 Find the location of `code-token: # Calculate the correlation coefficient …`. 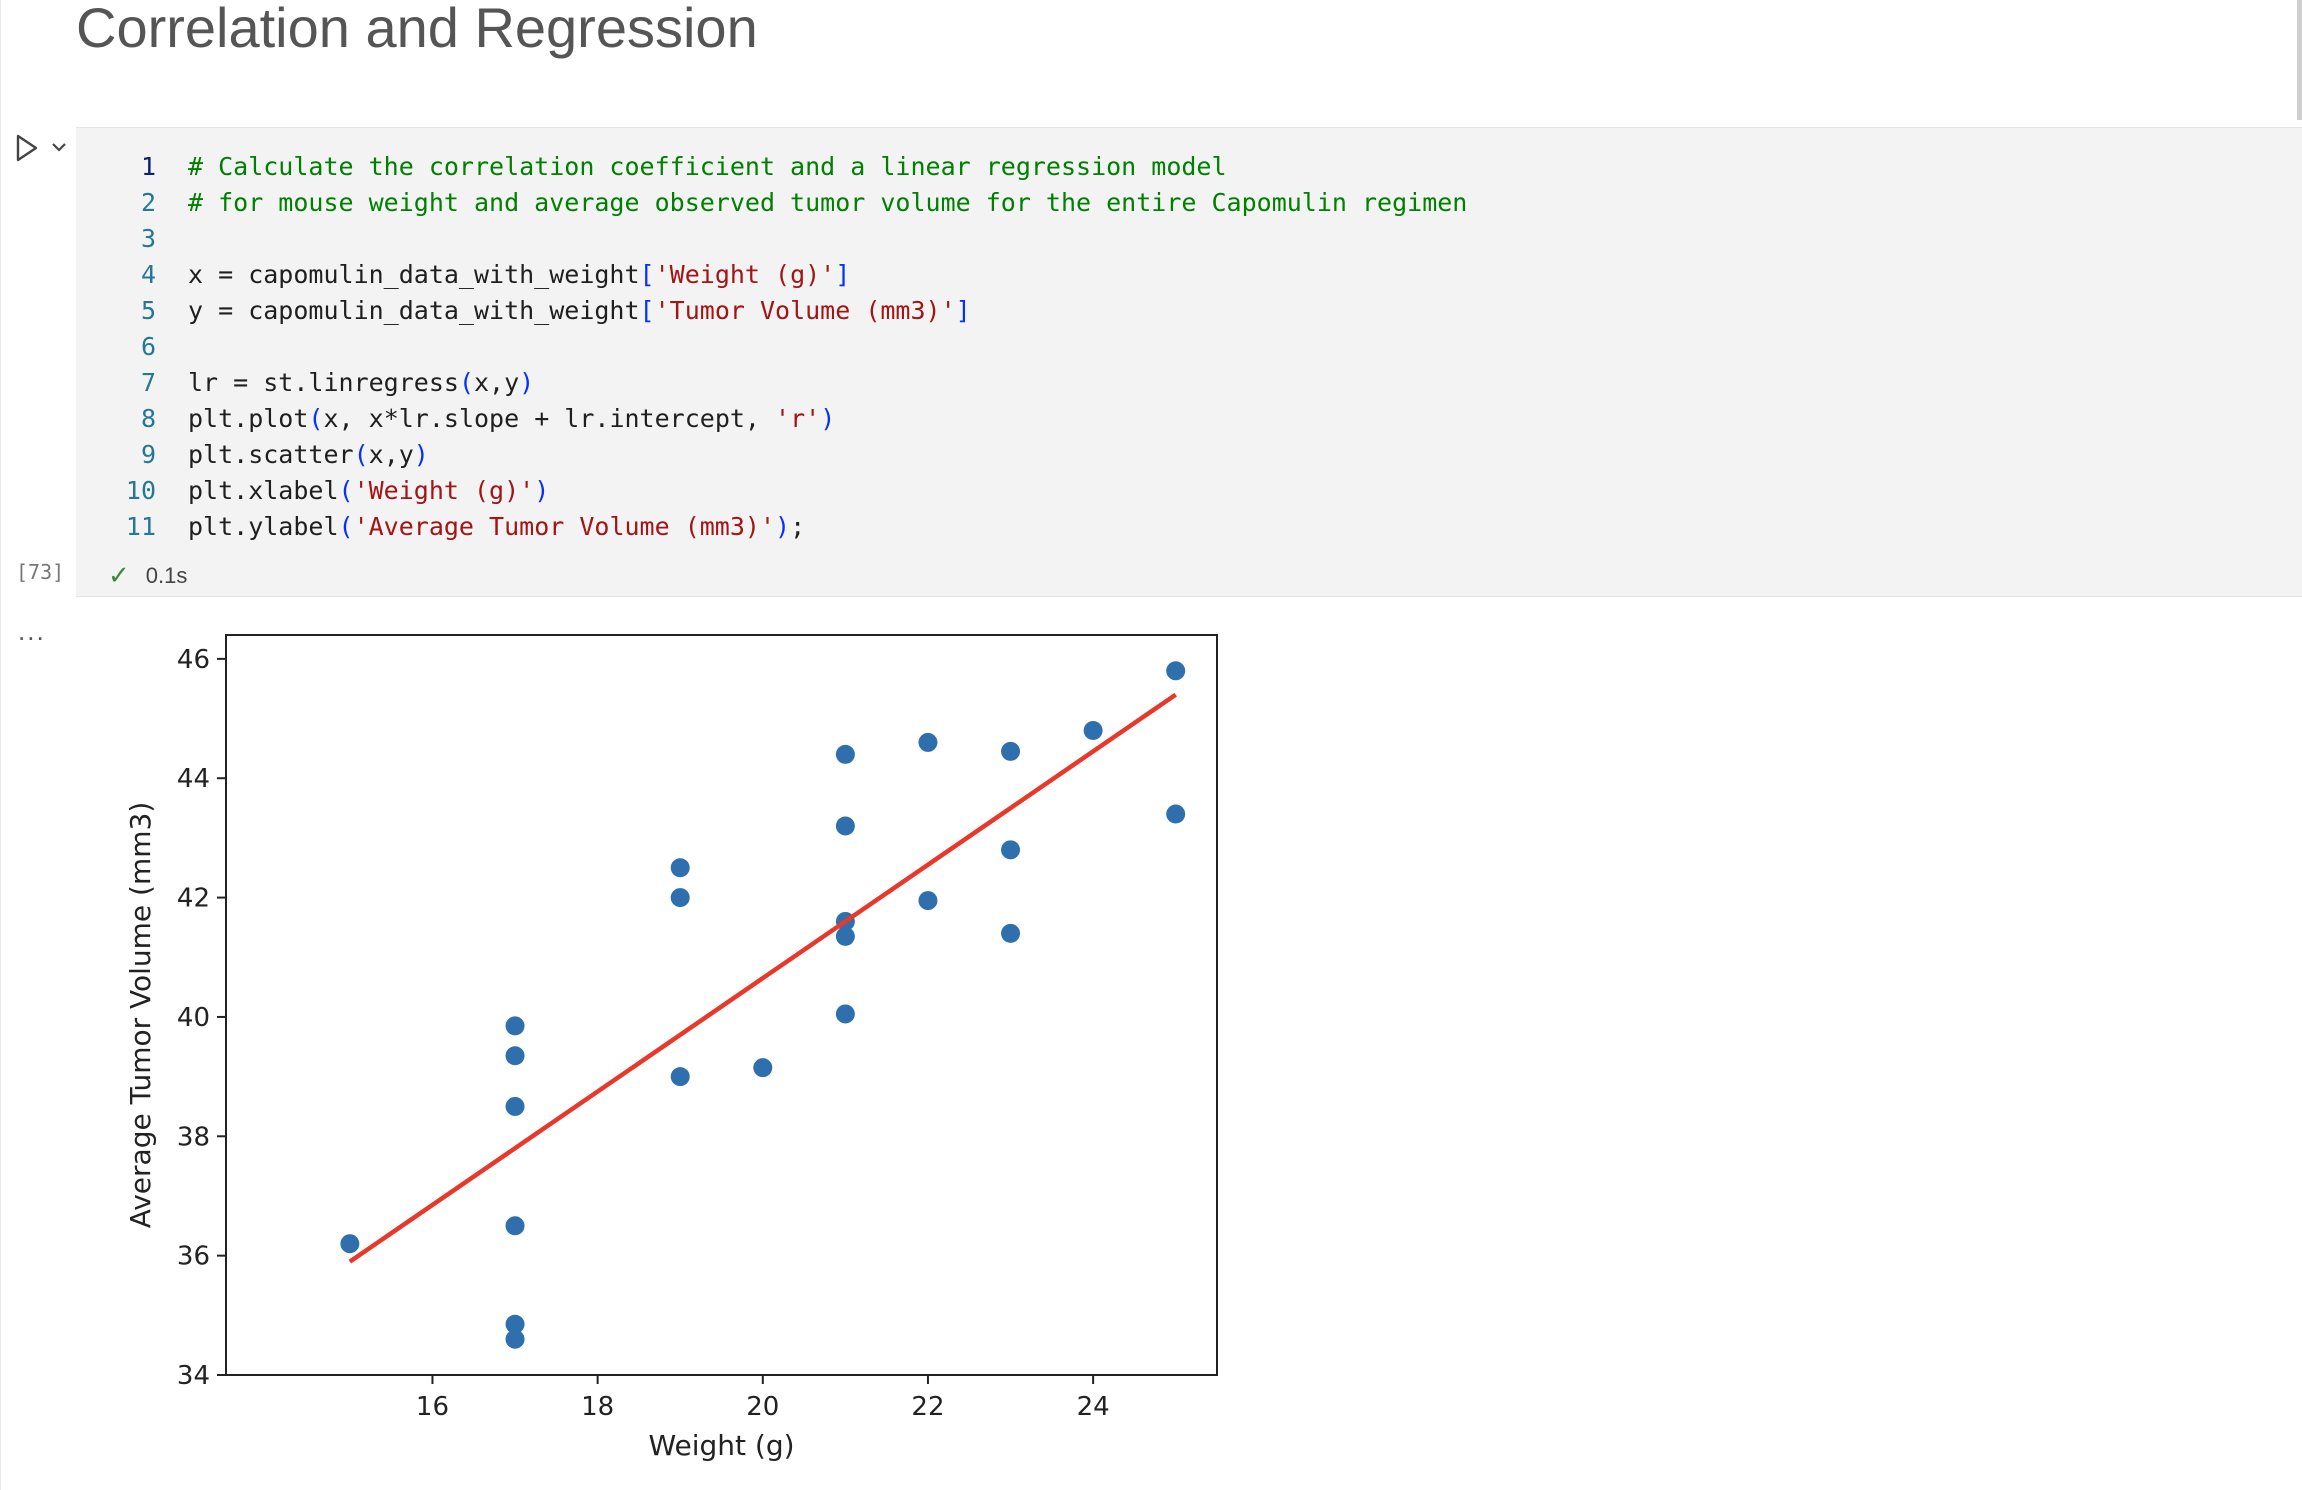

code-token: # Calculate the correlation coefficient … is located at coordinates (707, 166).